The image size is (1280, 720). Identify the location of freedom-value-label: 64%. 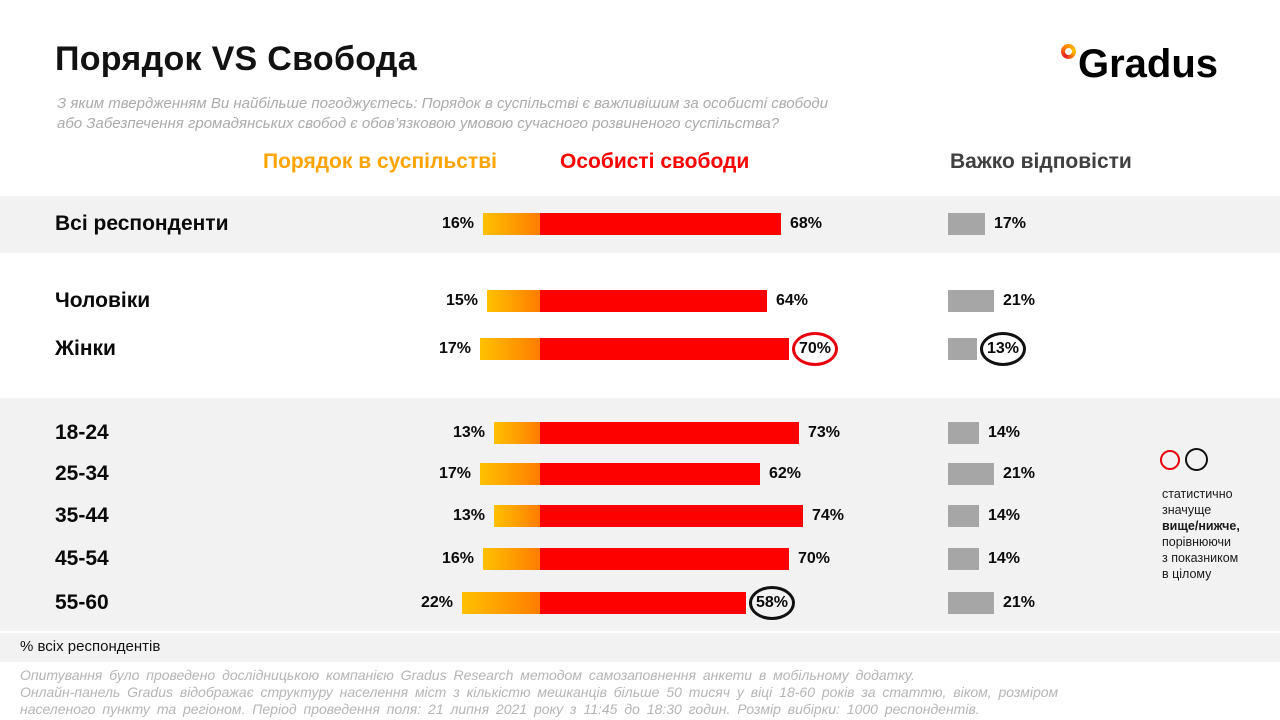
(792, 300).